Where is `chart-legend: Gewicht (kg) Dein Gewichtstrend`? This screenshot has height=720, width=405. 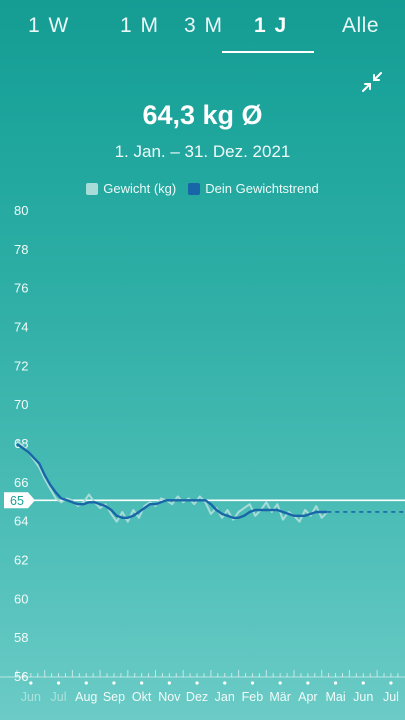 chart-legend: Gewicht (kg) Dein Gewichtstrend is located at coordinates (202, 188).